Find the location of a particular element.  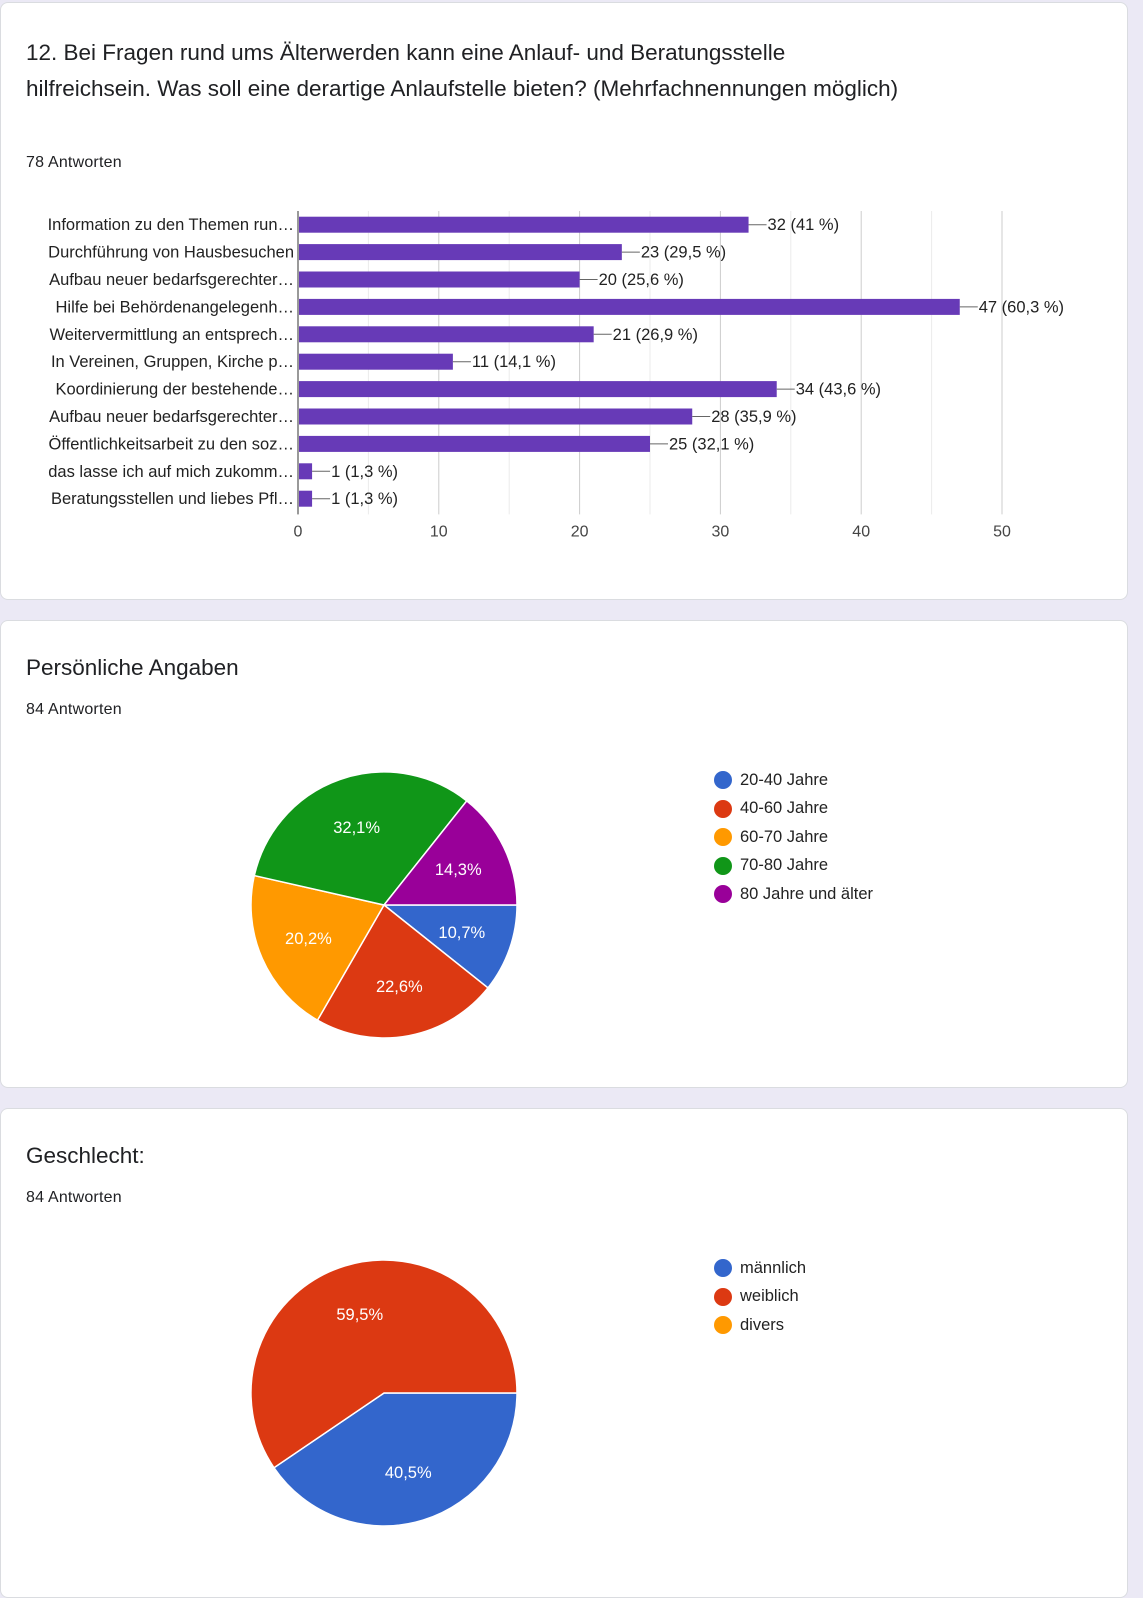

slice-label: 14,3% is located at coordinates (458, 870).